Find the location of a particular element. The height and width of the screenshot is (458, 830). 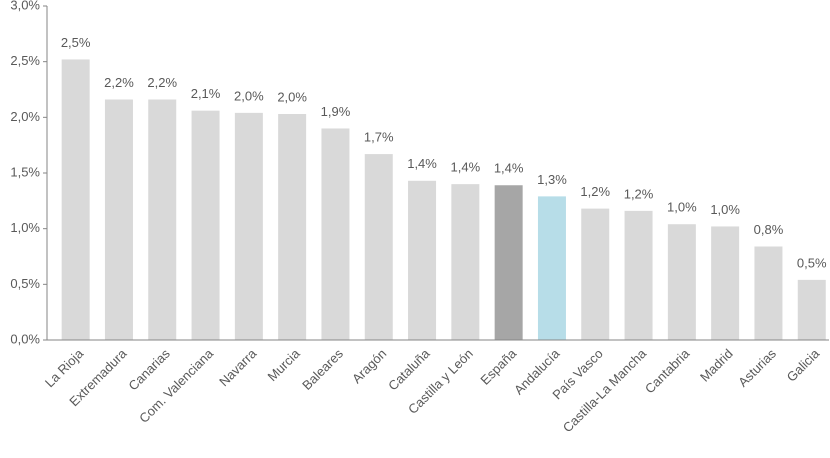

value-label: 1,3% is located at coordinates (552, 179).